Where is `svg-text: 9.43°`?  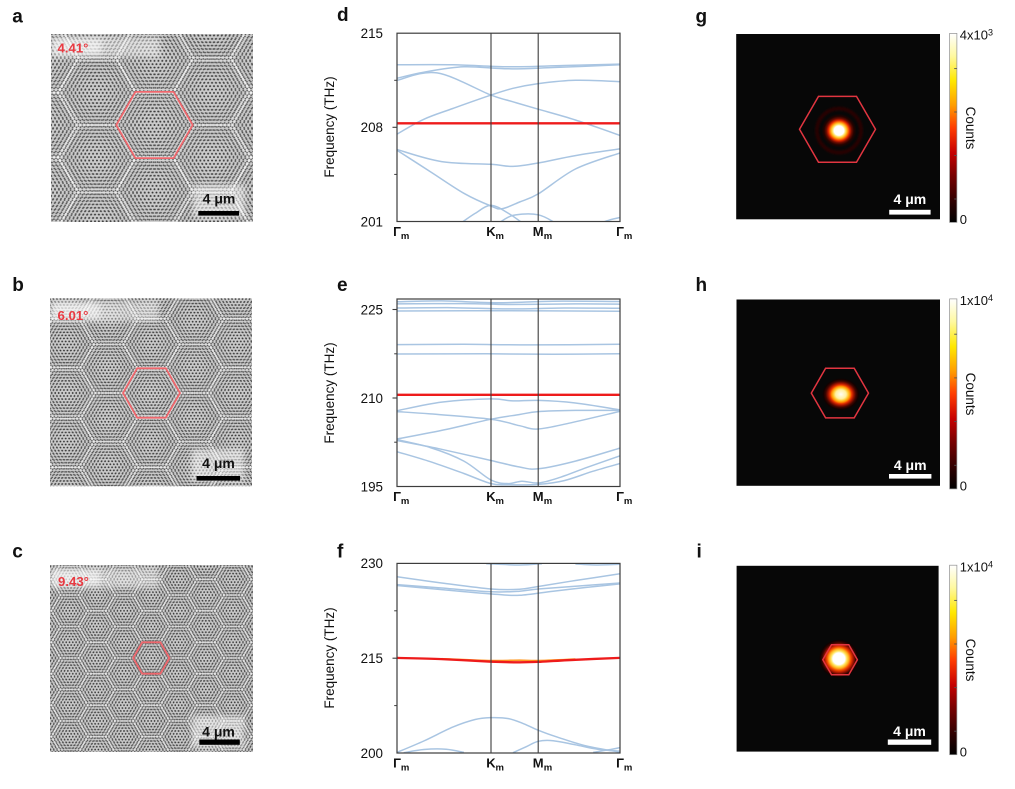 svg-text: 9.43° is located at coordinates (73, 581).